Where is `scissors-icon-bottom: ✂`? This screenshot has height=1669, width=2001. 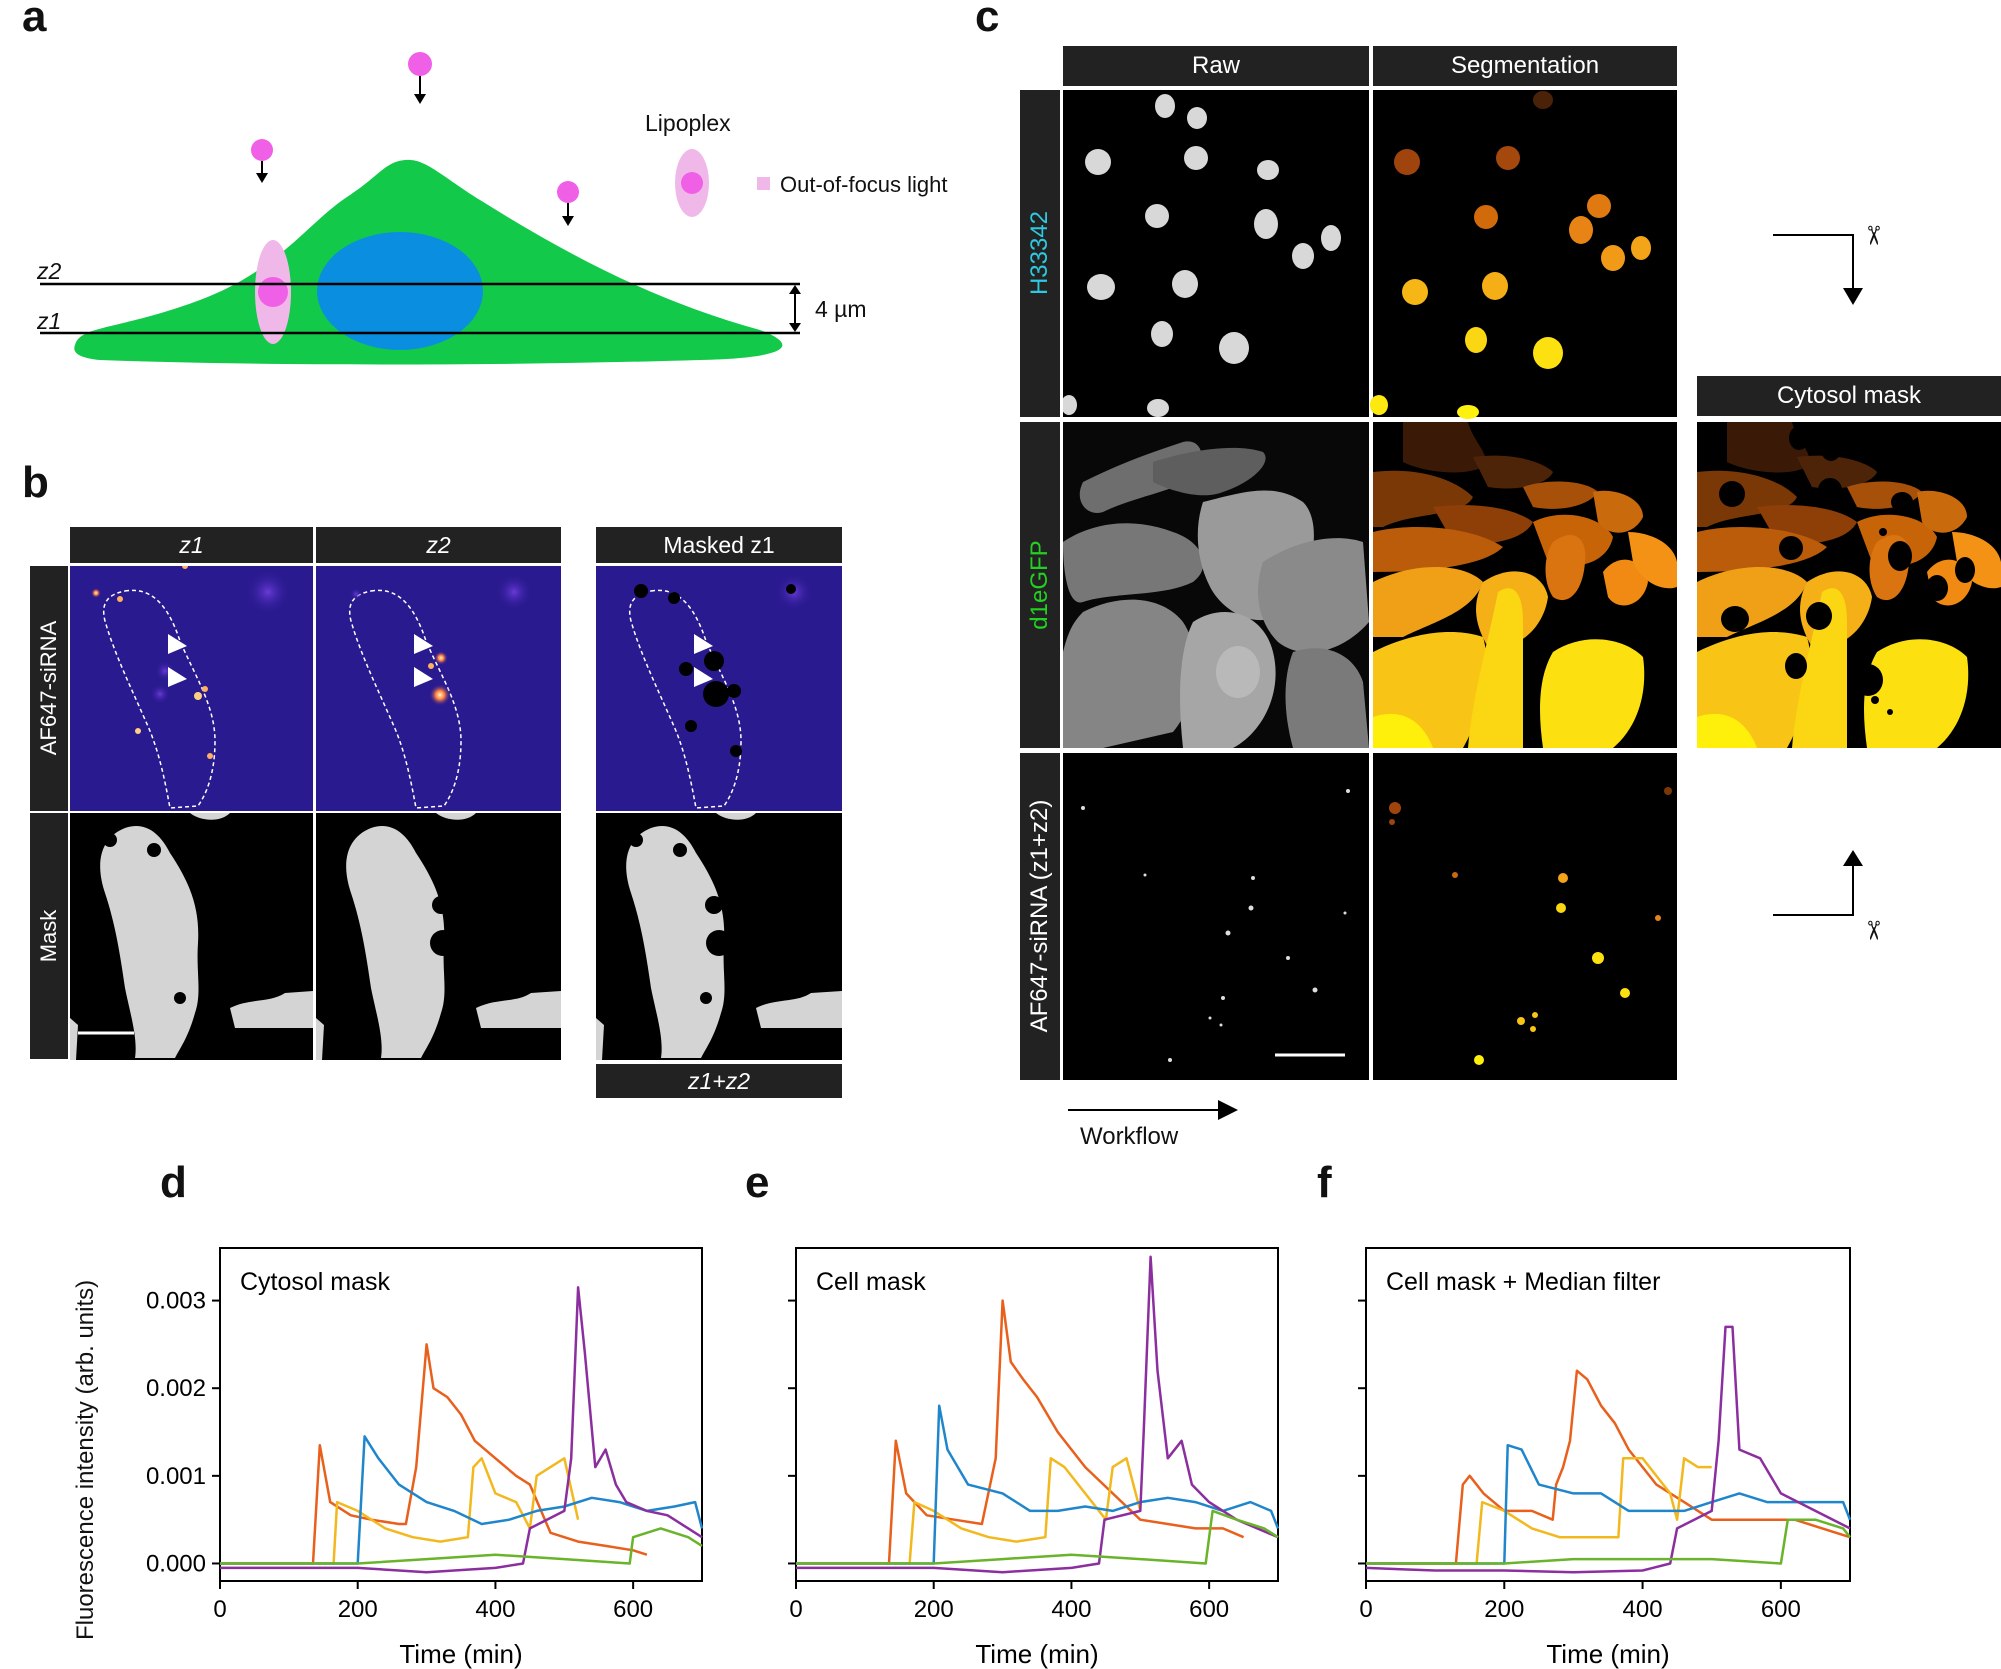
scissors-icon-bottom: ✂ is located at coordinates (1873, 930).